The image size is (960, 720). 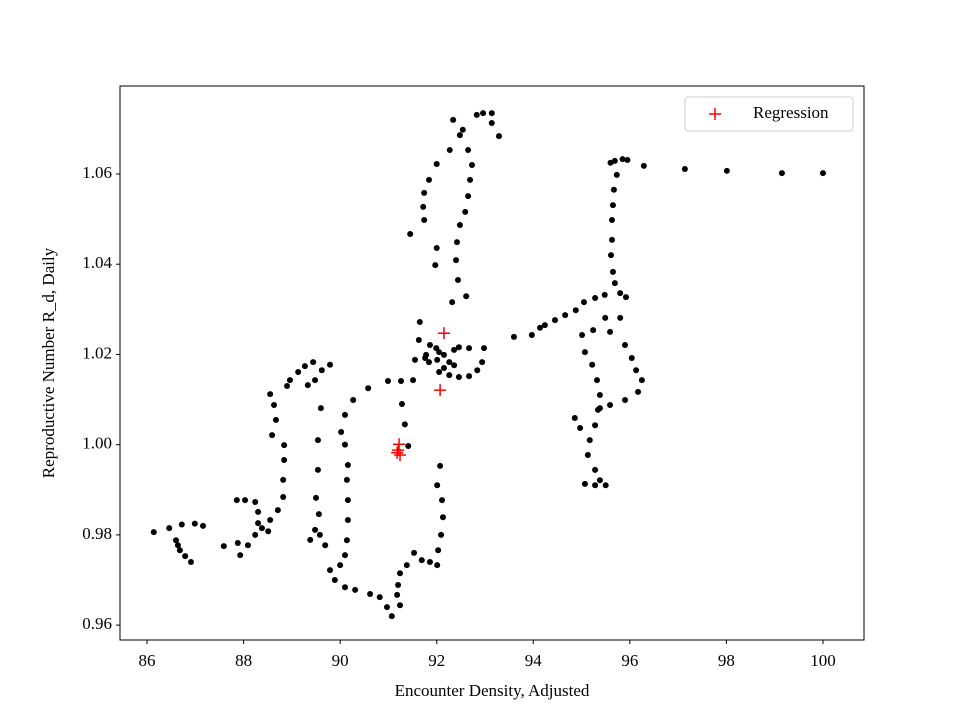 I want to click on y-axis-label: Reproductive Number R_d, Daily, so click(x=48, y=362).